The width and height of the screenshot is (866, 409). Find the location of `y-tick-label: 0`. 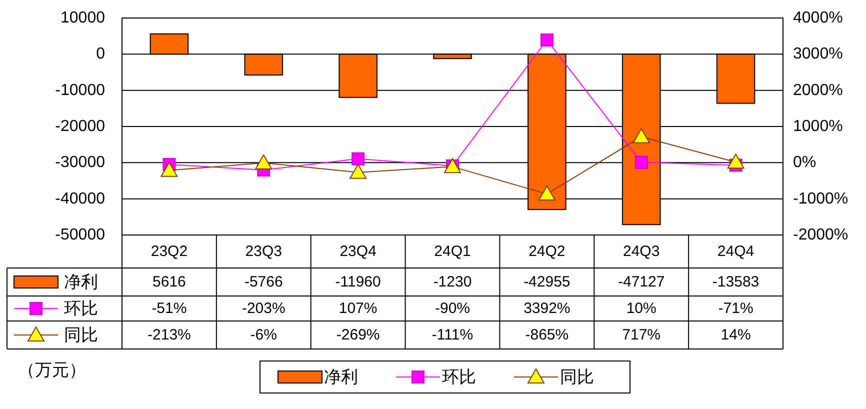

y-tick-label: 0 is located at coordinates (101, 54).